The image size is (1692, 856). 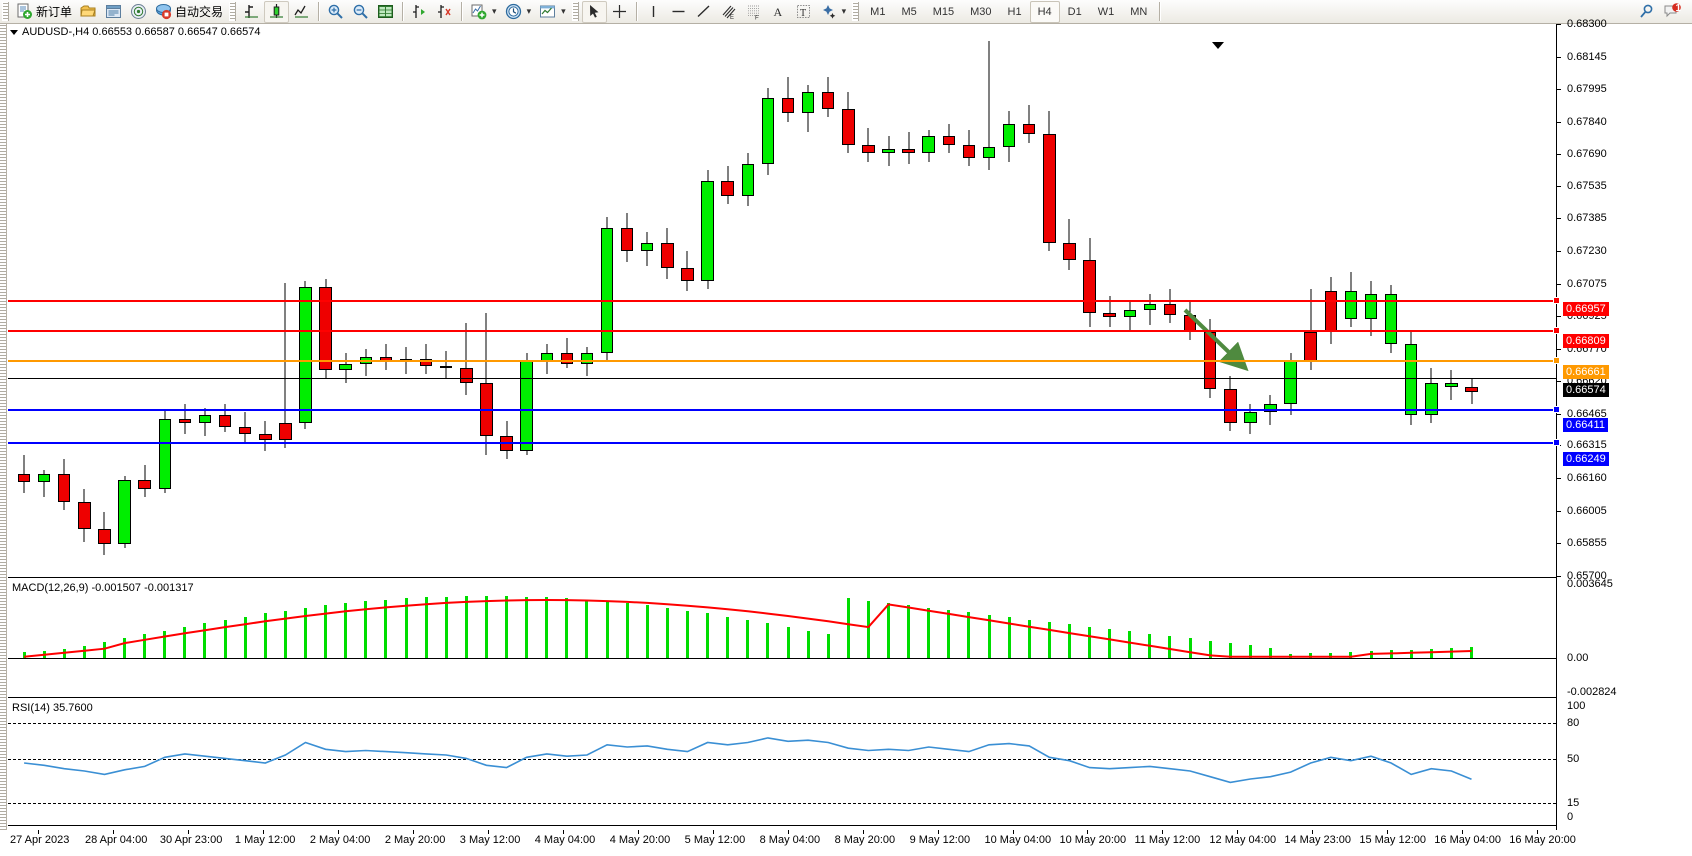 I want to click on text-label-tool-button: T, so click(x=803, y=12).